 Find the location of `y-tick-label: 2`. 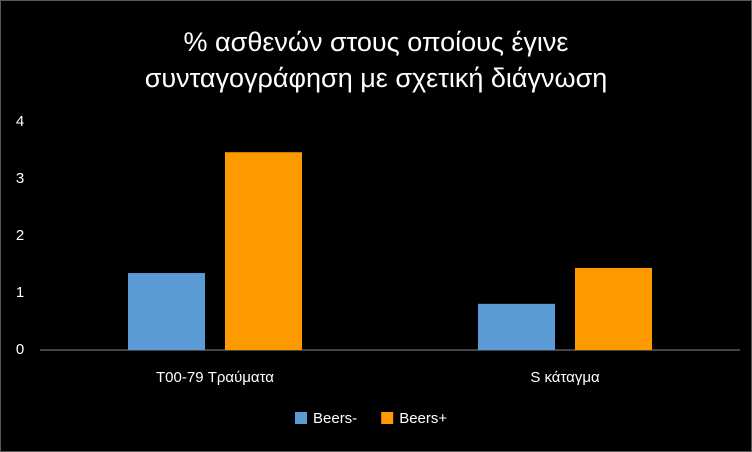

y-tick-label: 2 is located at coordinates (20, 235).